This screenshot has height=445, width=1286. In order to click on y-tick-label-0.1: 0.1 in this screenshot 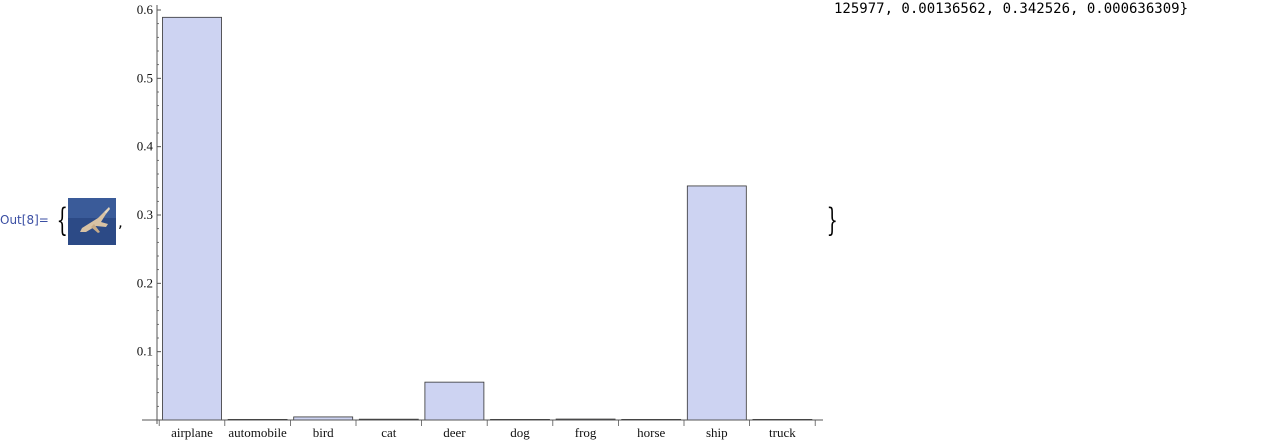, I will do `click(145, 351)`.